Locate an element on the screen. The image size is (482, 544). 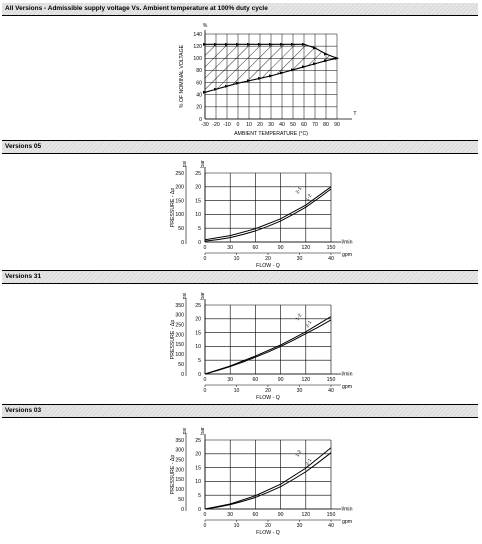
y-tick-label: 100 is located at coordinates (197, 59).